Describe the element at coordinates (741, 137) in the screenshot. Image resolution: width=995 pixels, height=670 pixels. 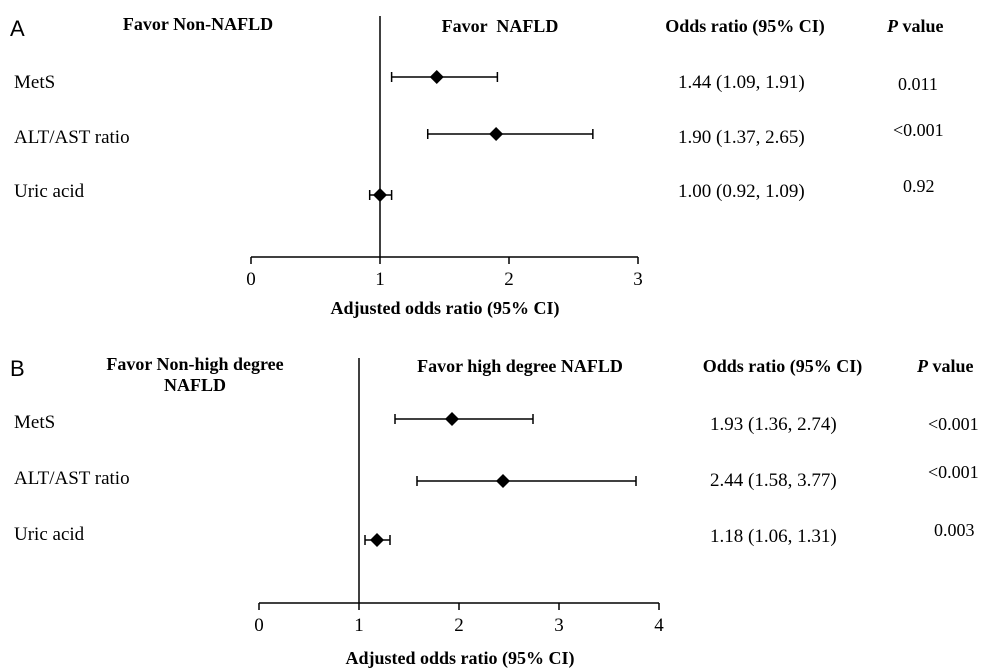
I see `odds-ratio-value: 1.90 (1.37, 2.65)` at that location.